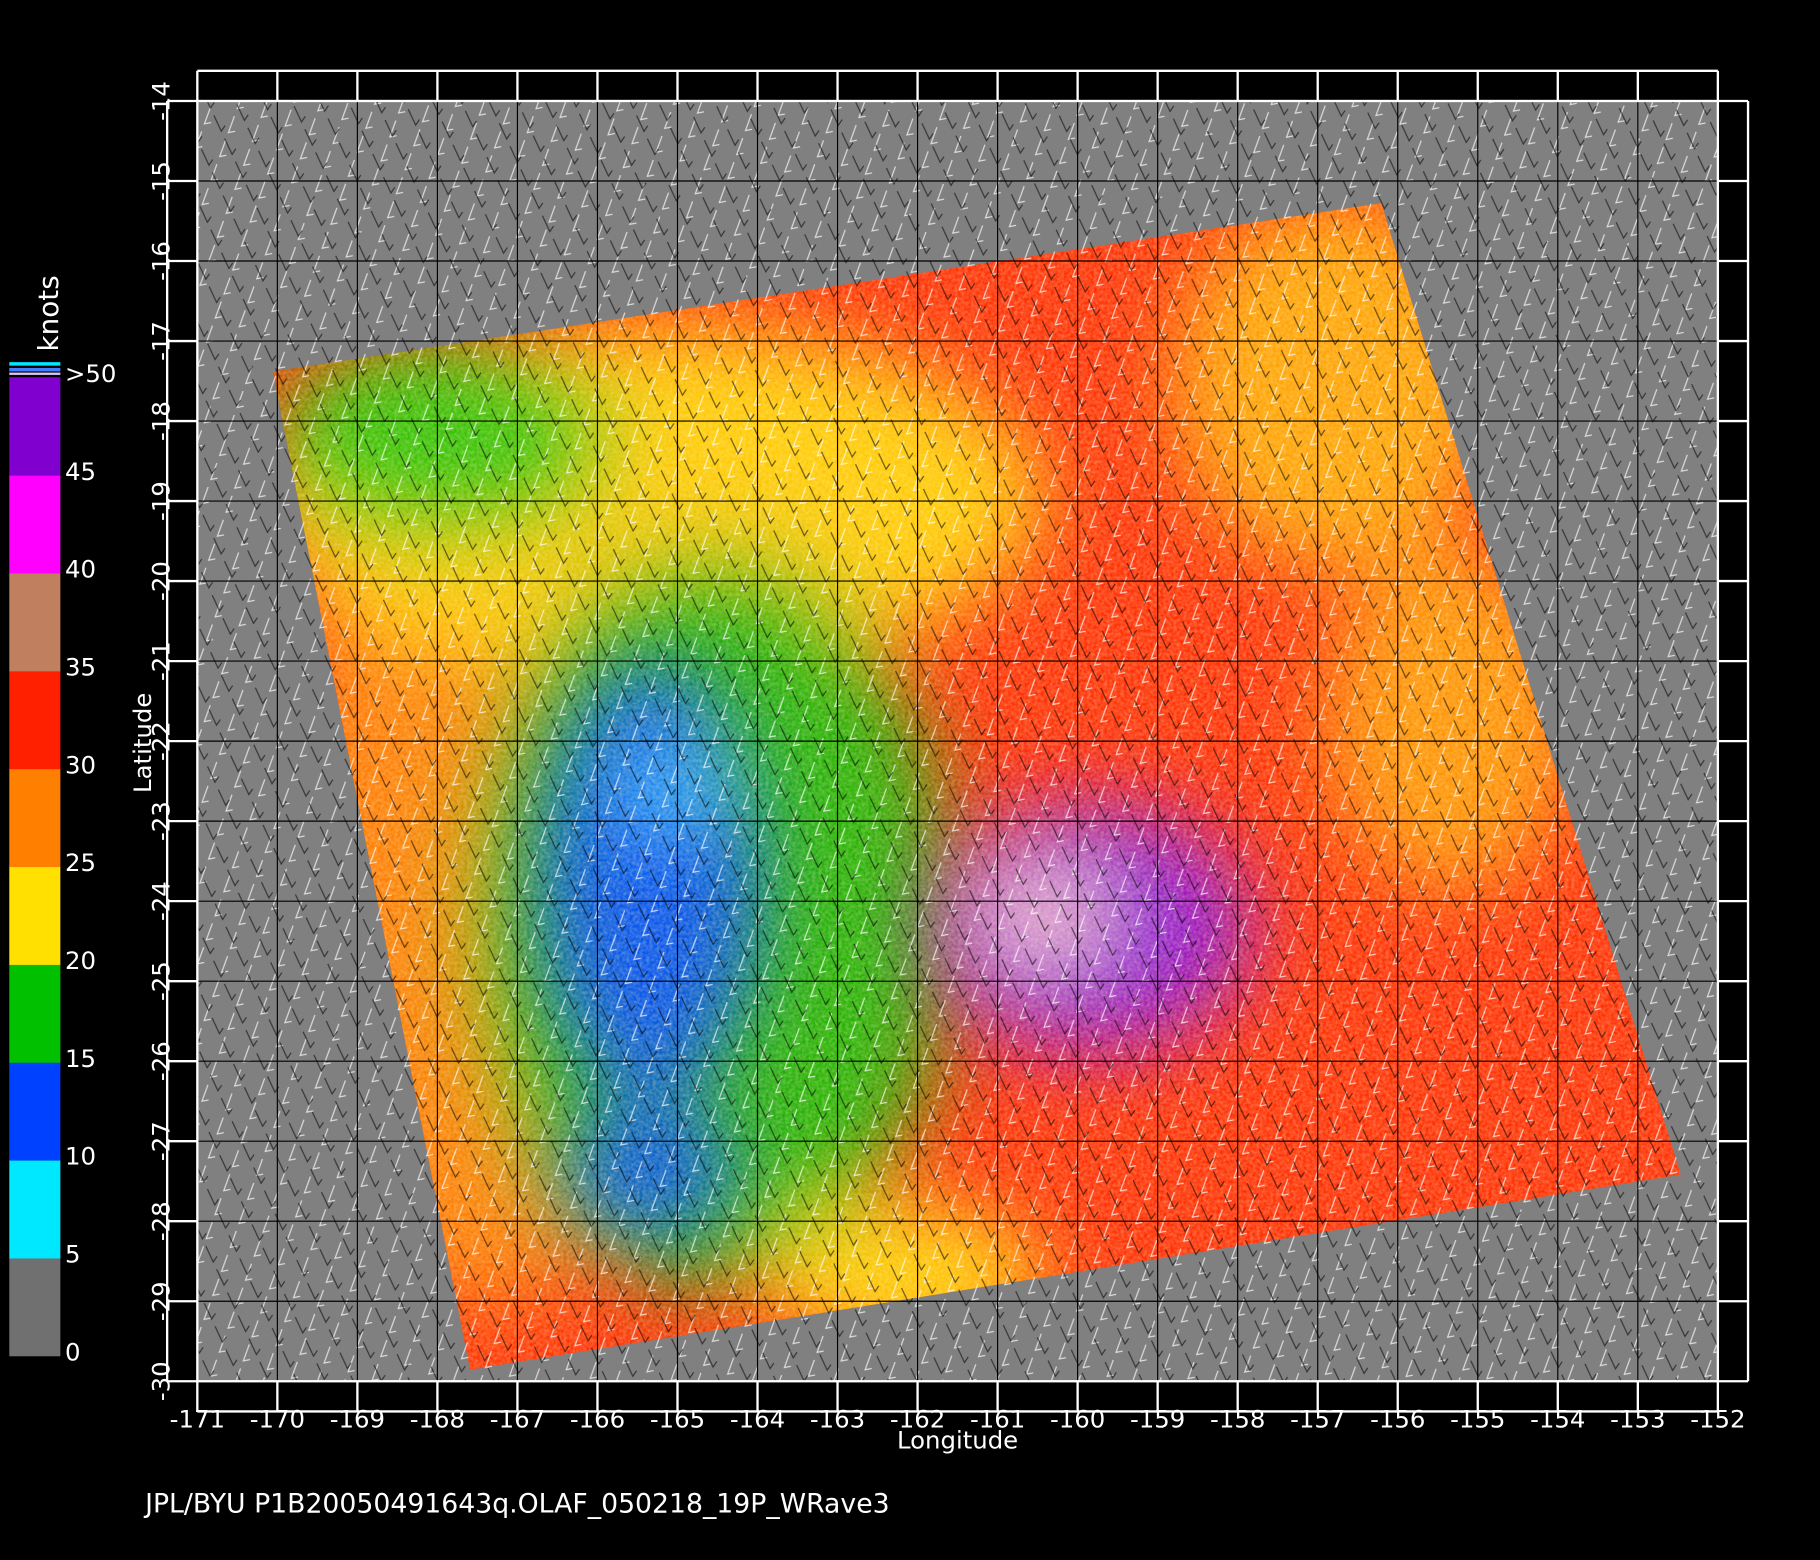  I want to click on x-tick-label: -168, so click(437, 1419).